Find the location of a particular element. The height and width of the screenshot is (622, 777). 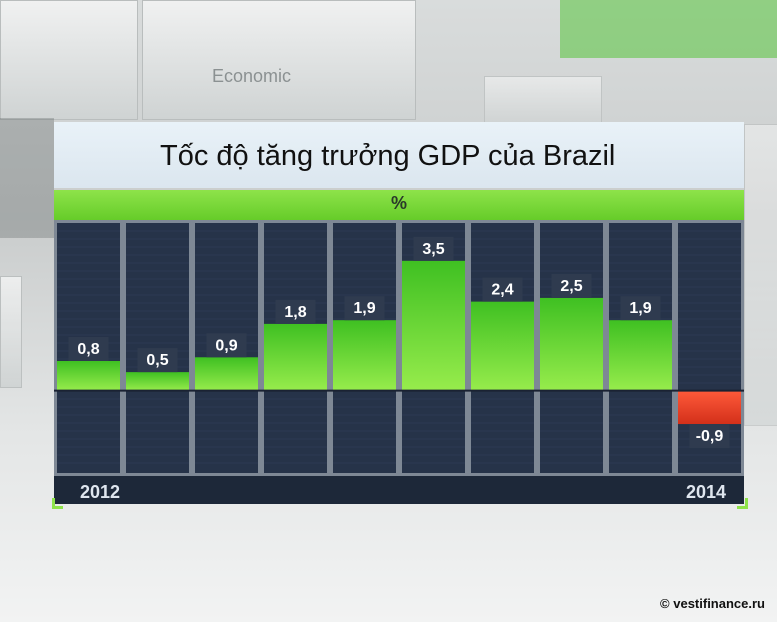

value-label: 0,5 is located at coordinates (157, 360).